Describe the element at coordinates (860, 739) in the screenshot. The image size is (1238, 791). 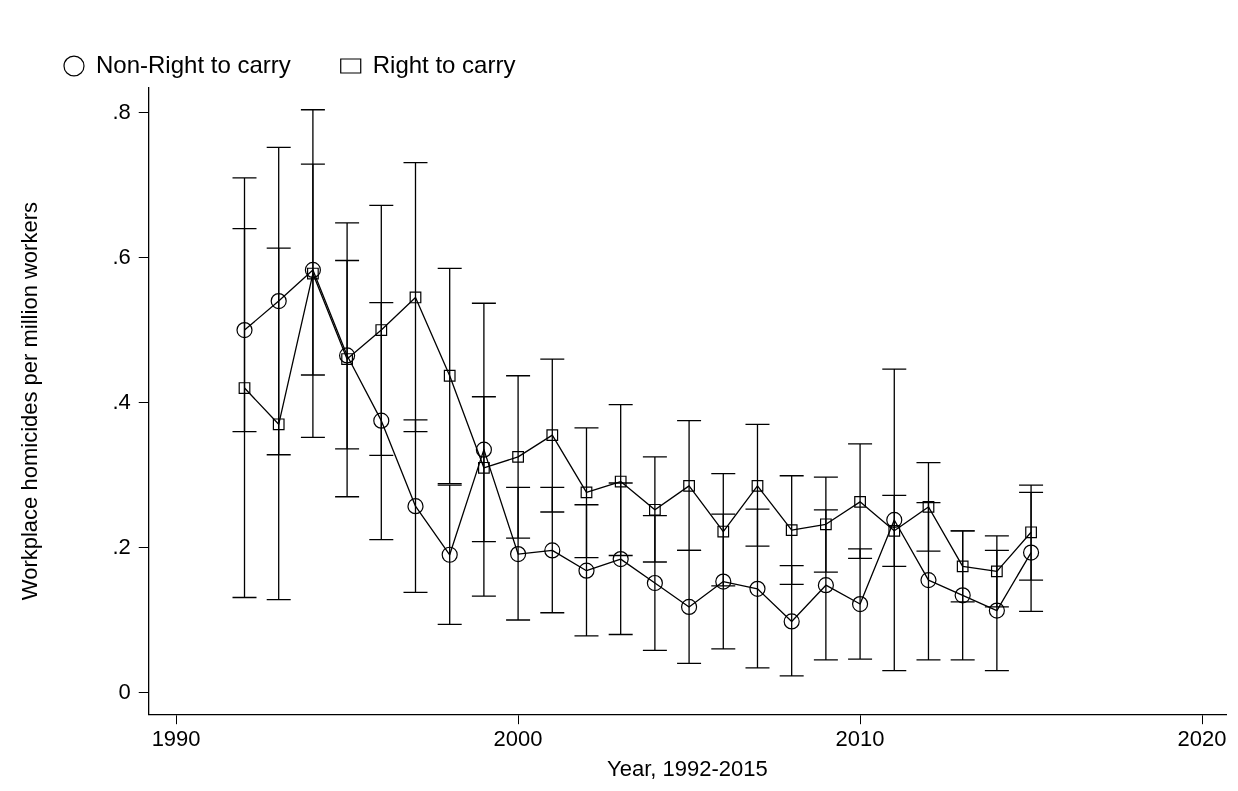
I see `x-tick-label: 2010` at that location.